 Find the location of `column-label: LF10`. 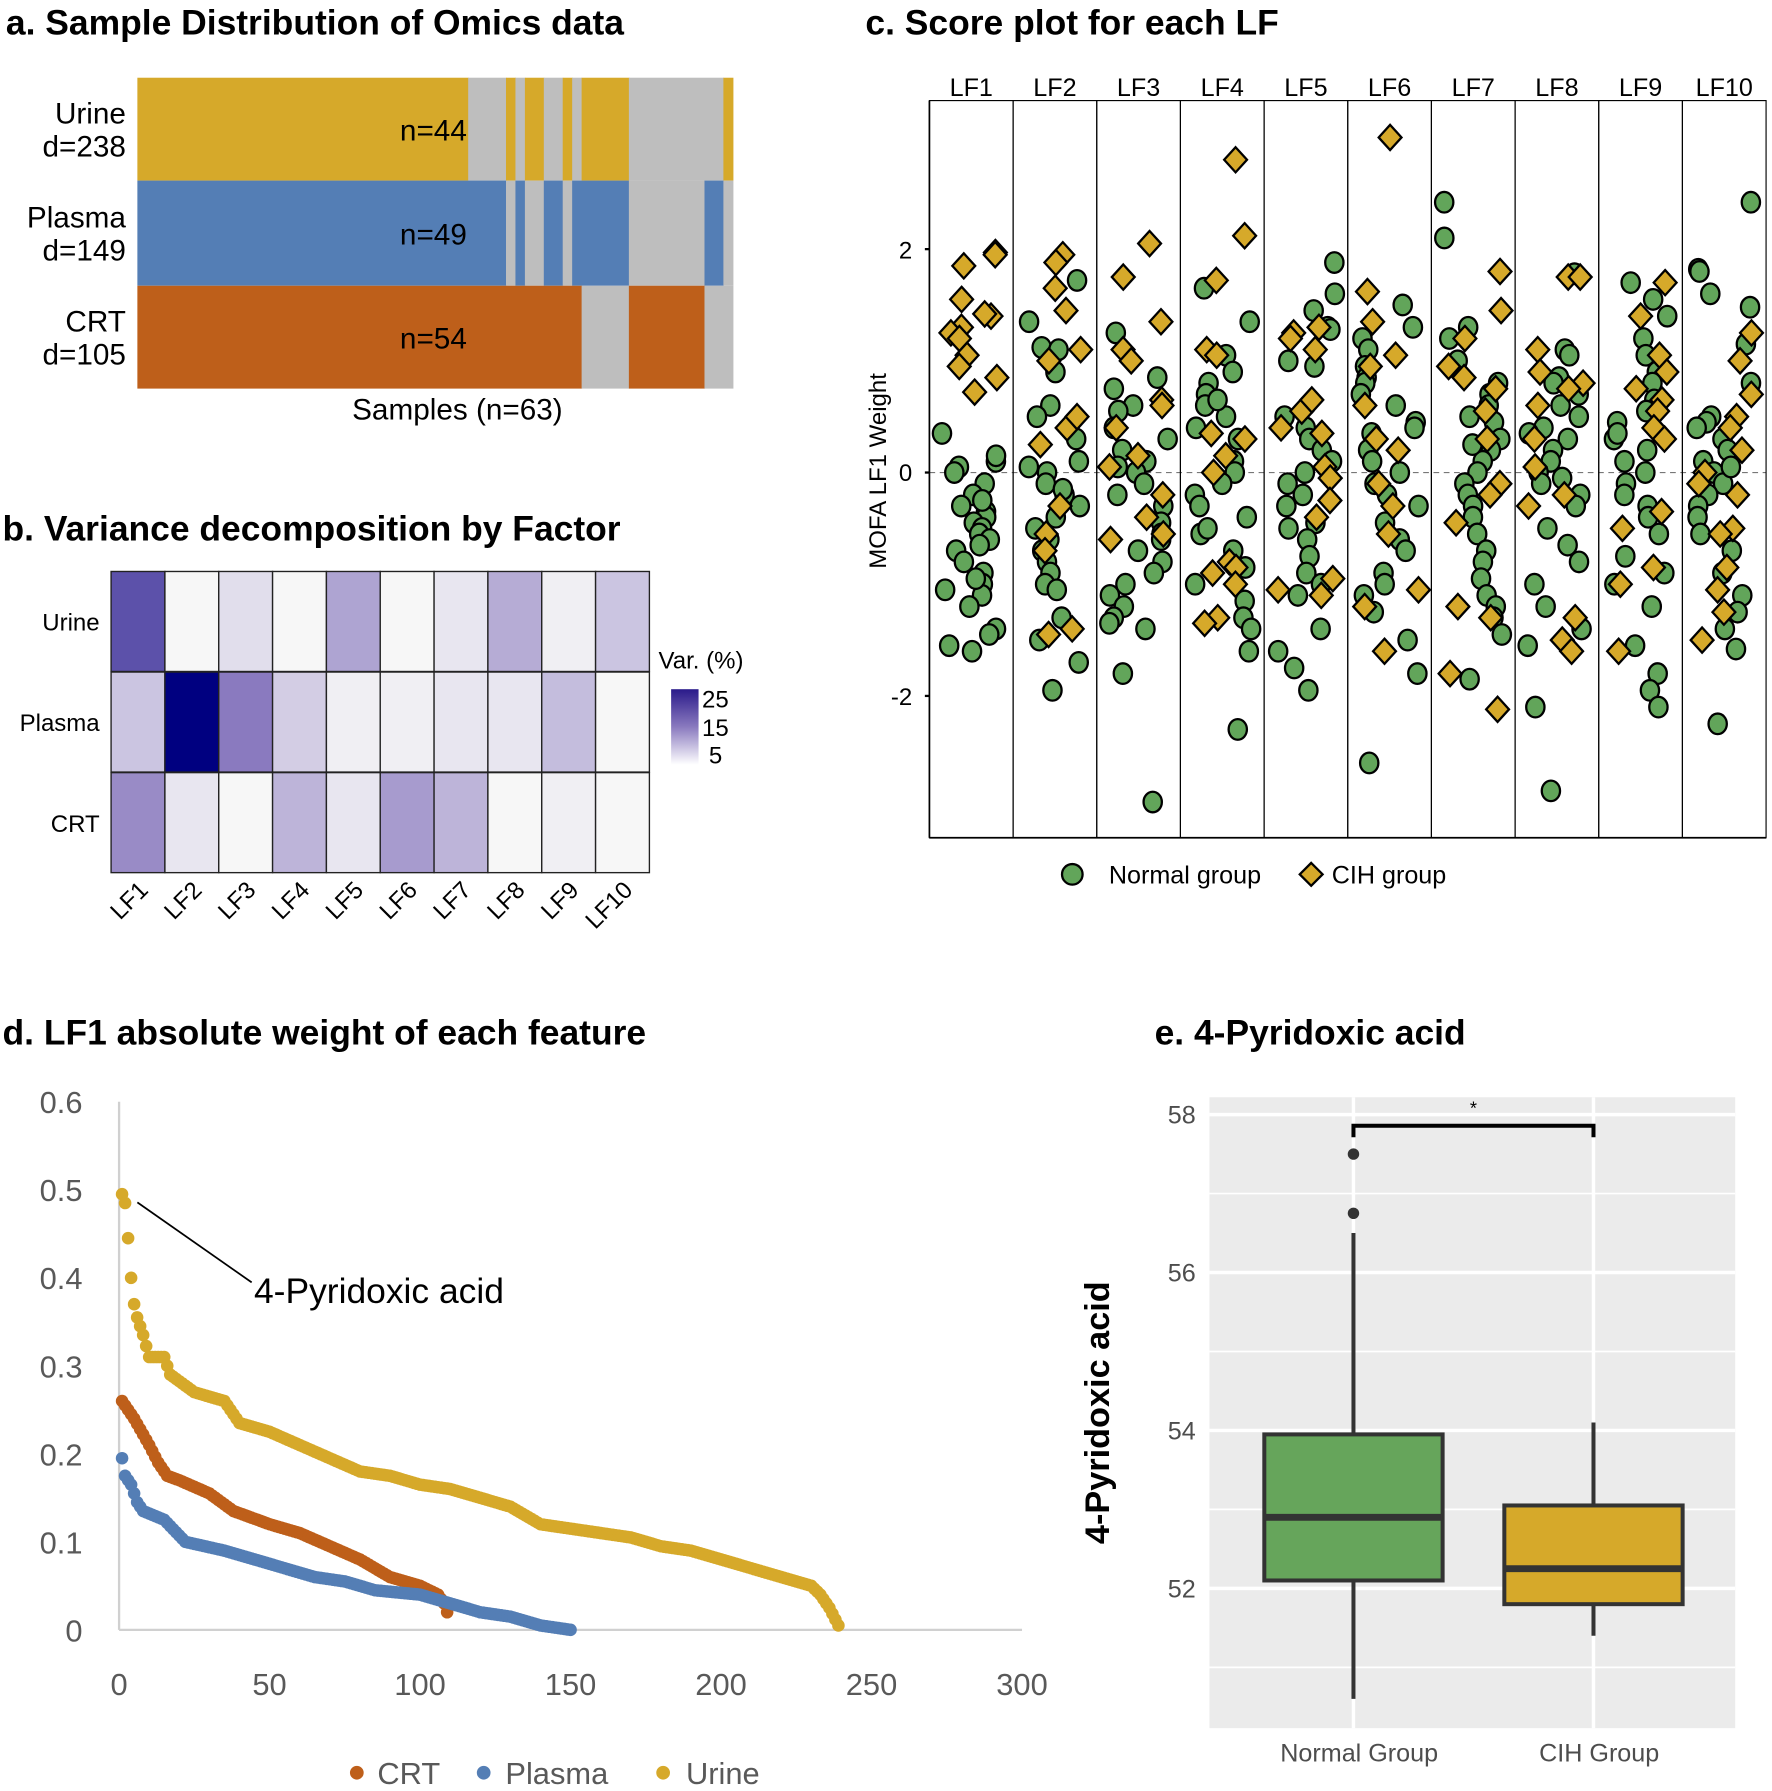

column-label: LF10 is located at coordinates (609, 906).